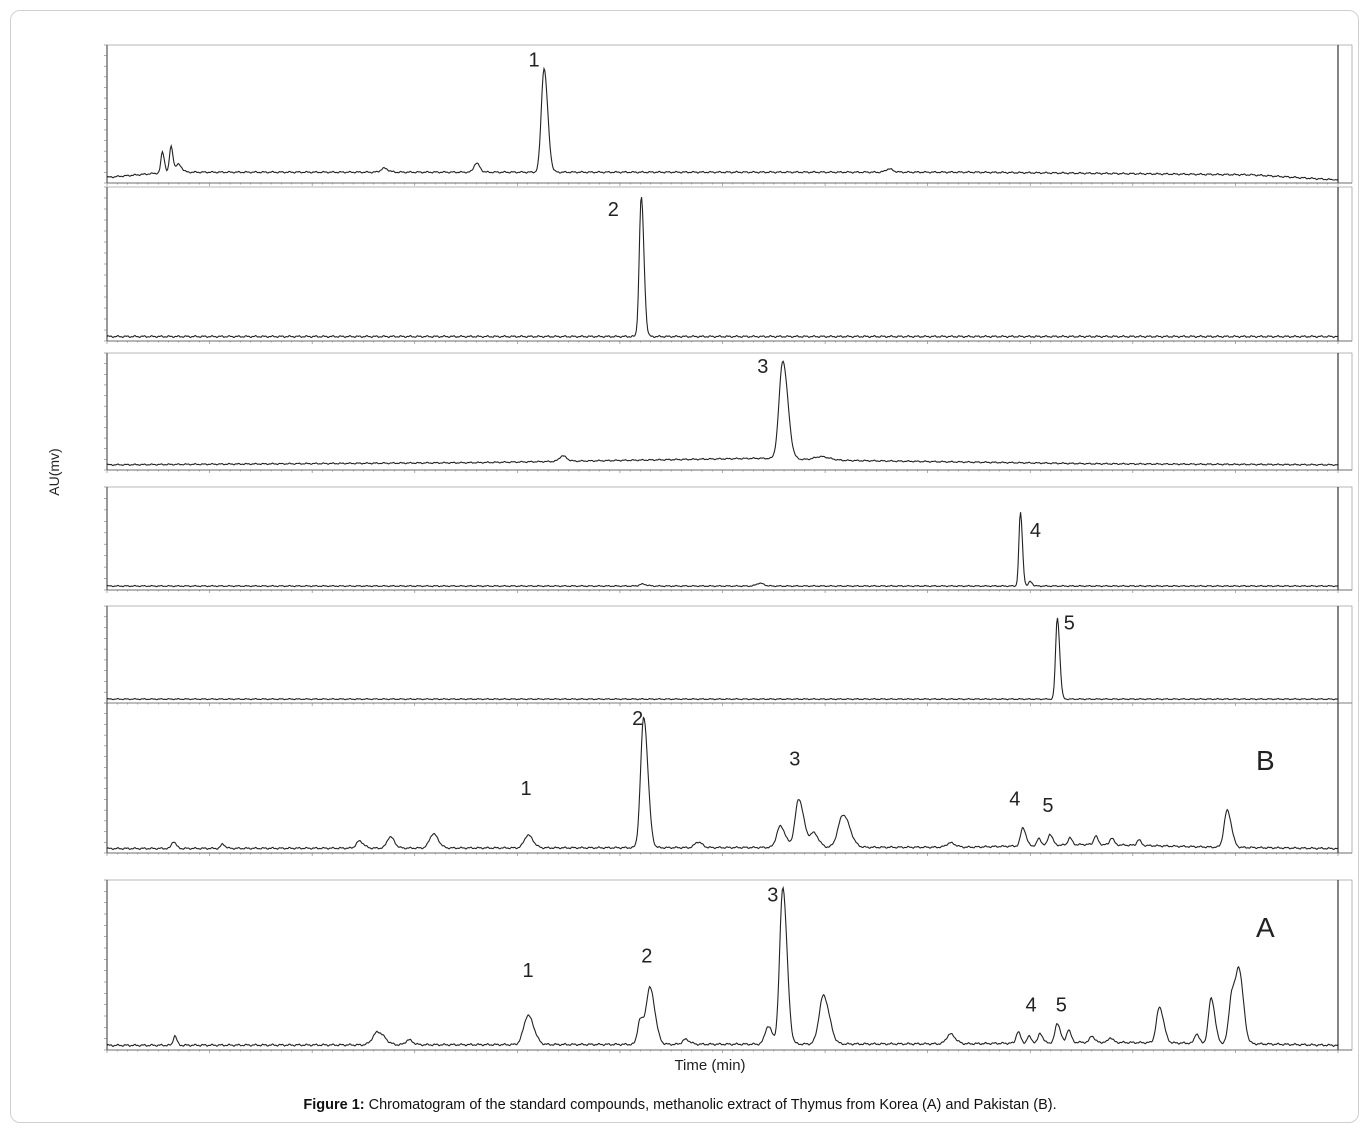 This screenshot has height=1124, width=1360. What do you see at coordinates (54, 472) in the screenshot?
I see `y-axis-label: AU(mv)` at bounding box center [54, 472].